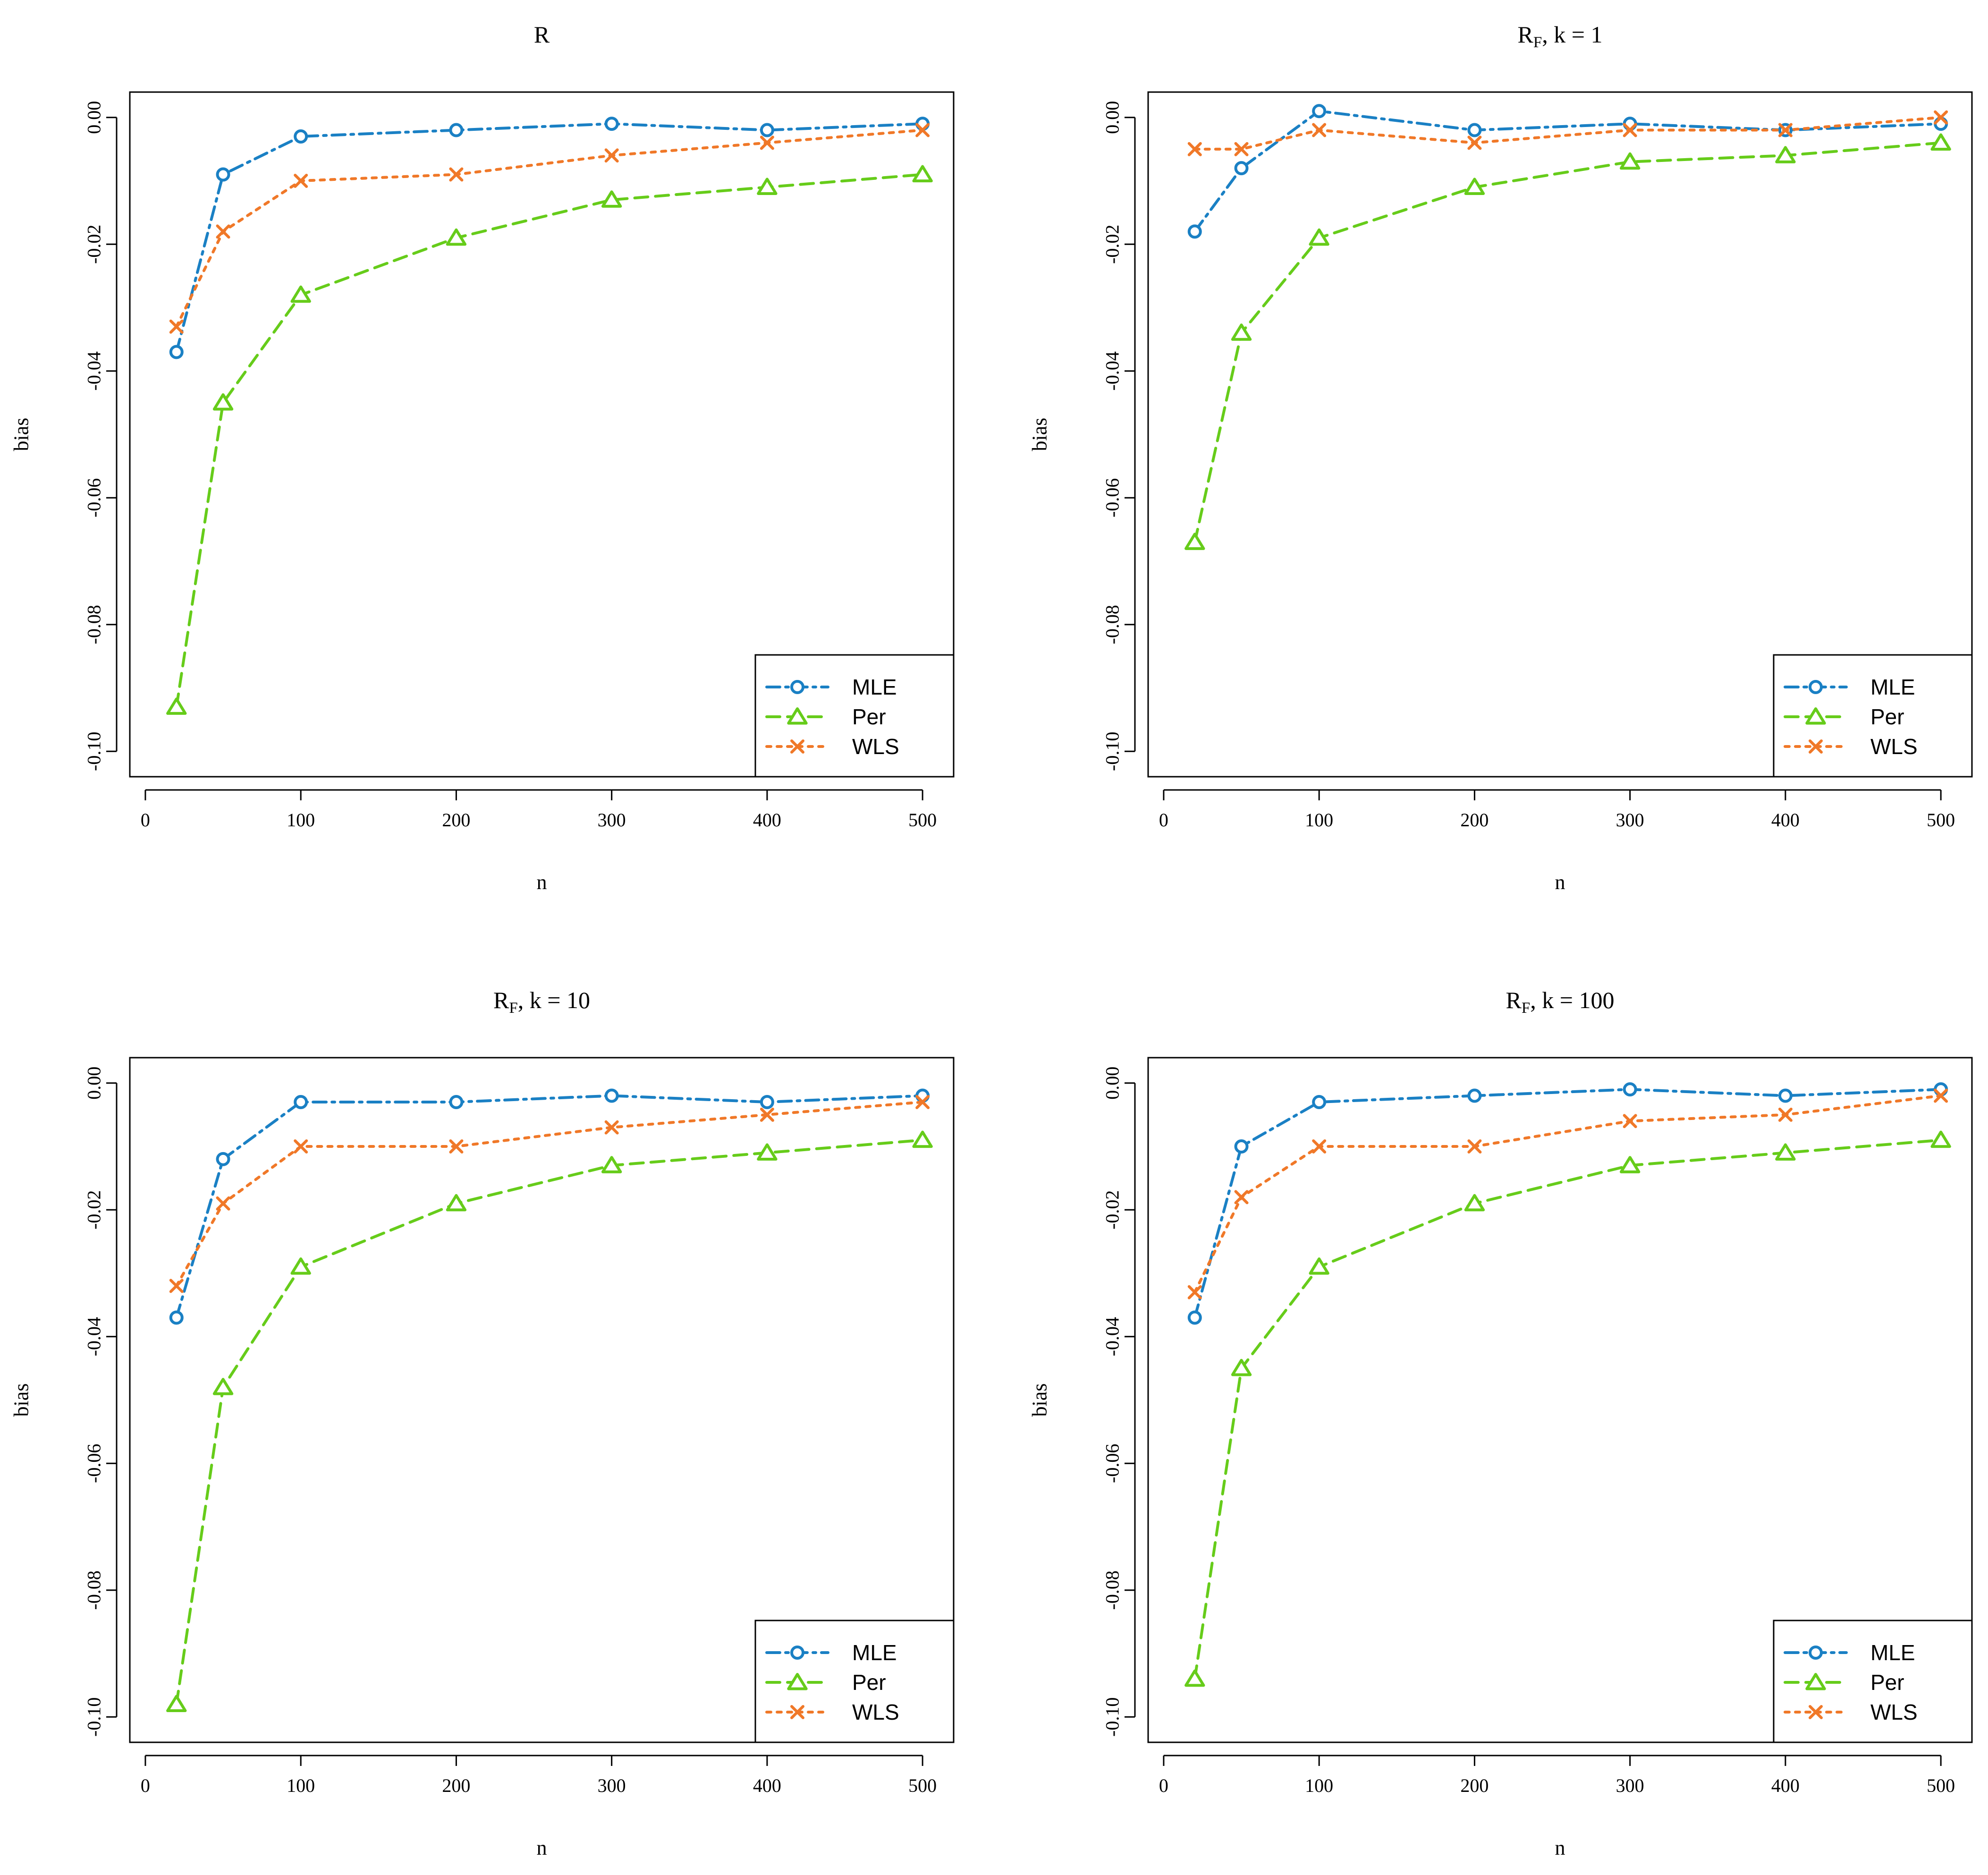 The height and width of the screenshot is (1875, 1988). What do you see at coordinates (869, 1682) in the screenshot?
I see `legend-label-per: Per` at bounding box center [869, 1682].